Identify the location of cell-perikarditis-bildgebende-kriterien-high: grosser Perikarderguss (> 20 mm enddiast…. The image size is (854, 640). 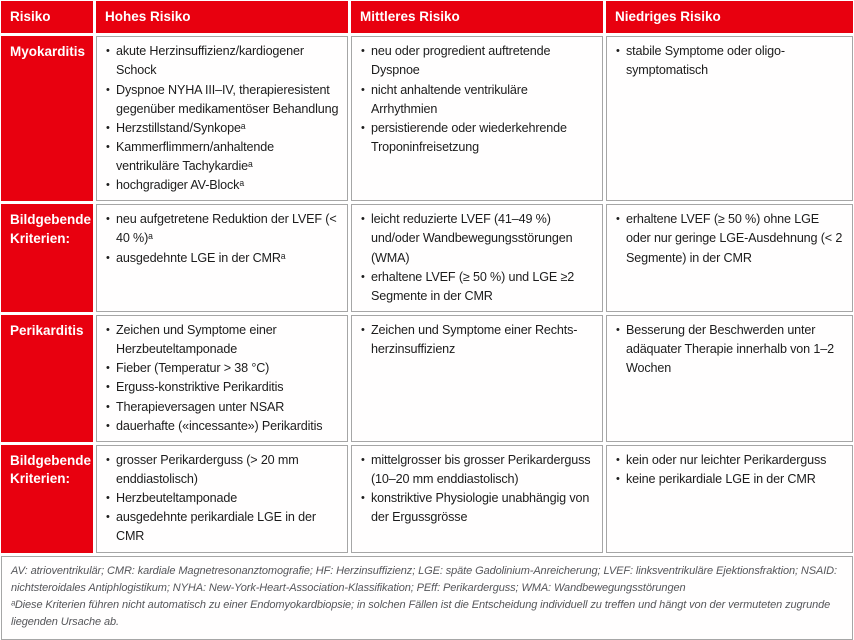
(222, 498).